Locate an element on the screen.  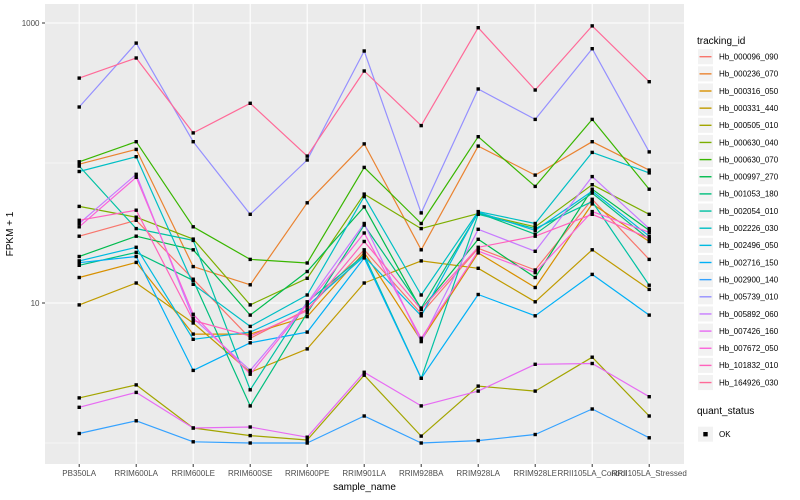
legend-label-Hb_002716_150: Hb_002716_150 is located at coordinates (749, 262).